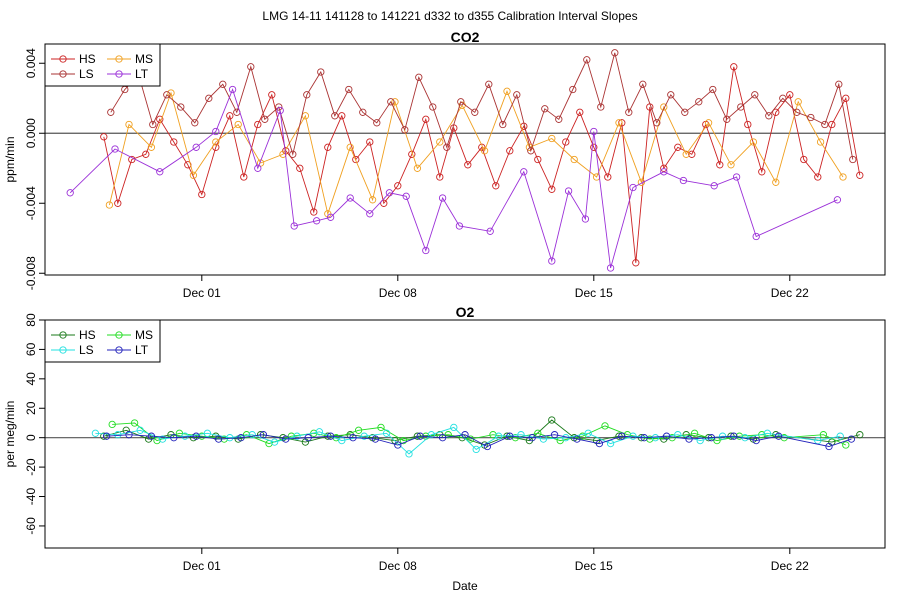 This screenshot has width=900, height=605. I want to click on series-ms, so click(479, 434).